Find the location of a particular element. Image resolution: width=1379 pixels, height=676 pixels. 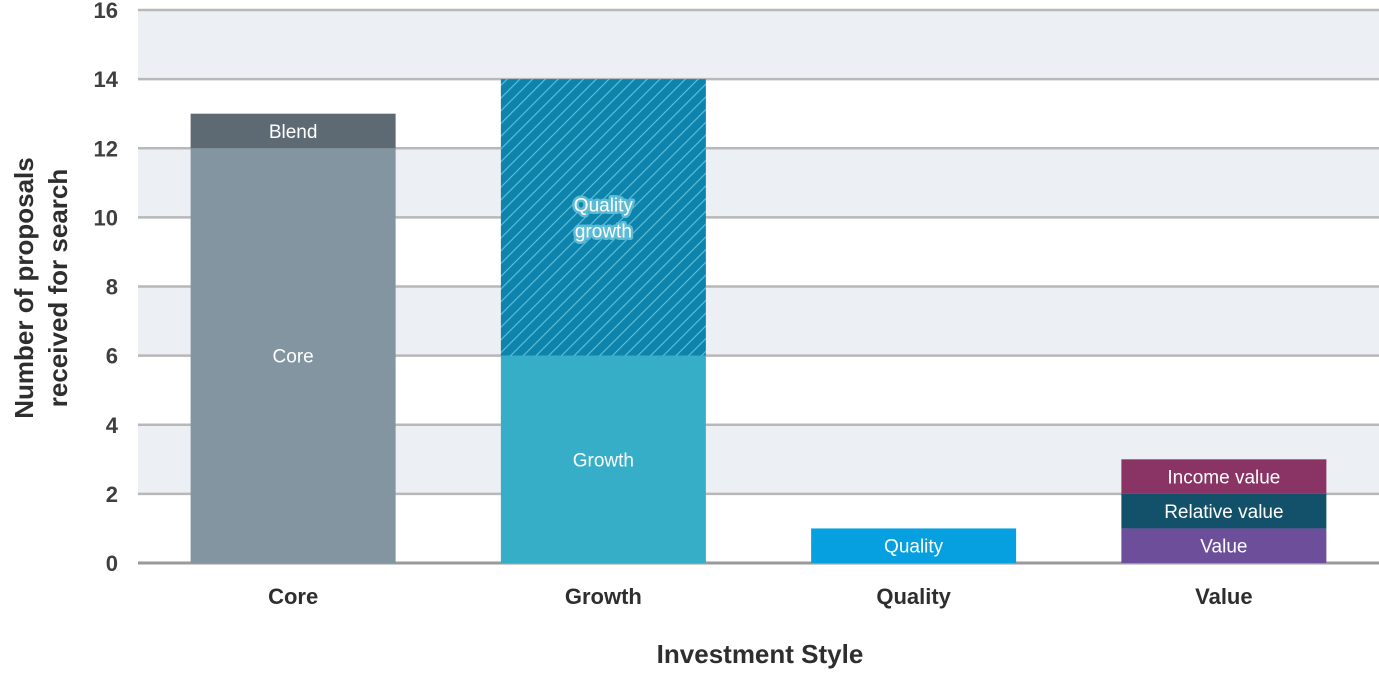

y-tick-label: 8 is located at coordinates (112, 287).